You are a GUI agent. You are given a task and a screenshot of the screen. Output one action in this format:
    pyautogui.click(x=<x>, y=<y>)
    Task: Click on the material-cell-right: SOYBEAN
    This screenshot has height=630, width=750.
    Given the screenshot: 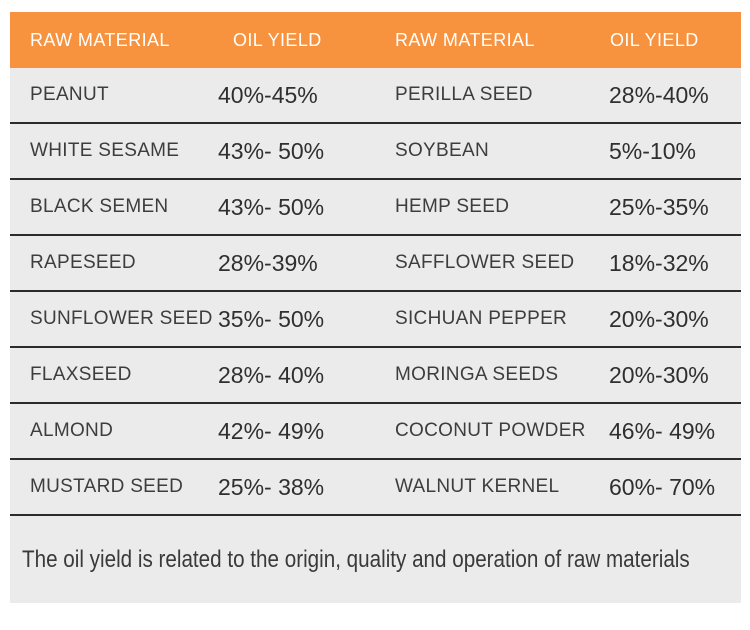 What is the action you would take?
    pyautogui.click(x=442, y=150)
    